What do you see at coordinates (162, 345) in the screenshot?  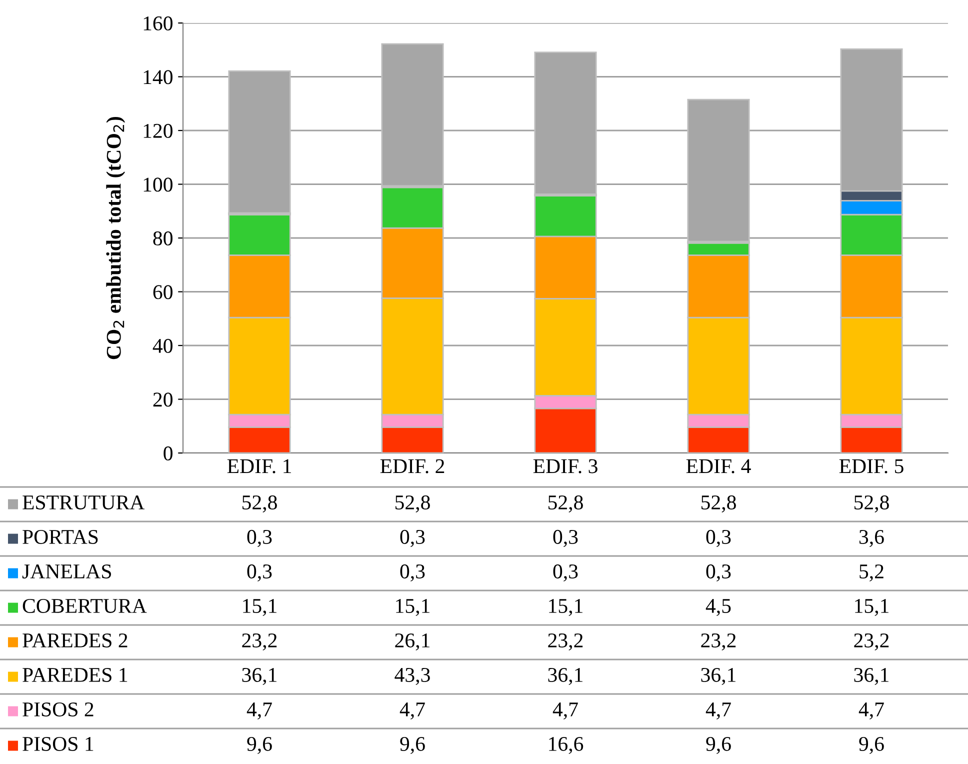 I see `y-tick-label: 40` at bounding box center [162, 345].